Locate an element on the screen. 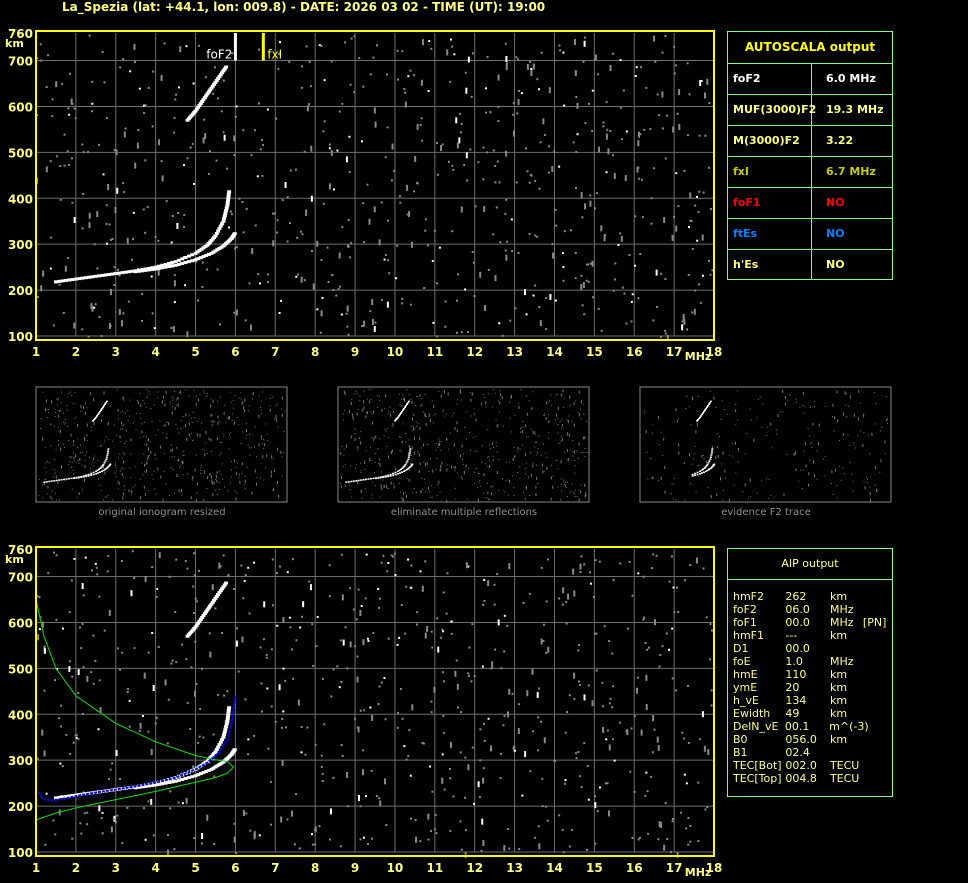  x-tick-label: 14 is located at coordinates (554, 352).